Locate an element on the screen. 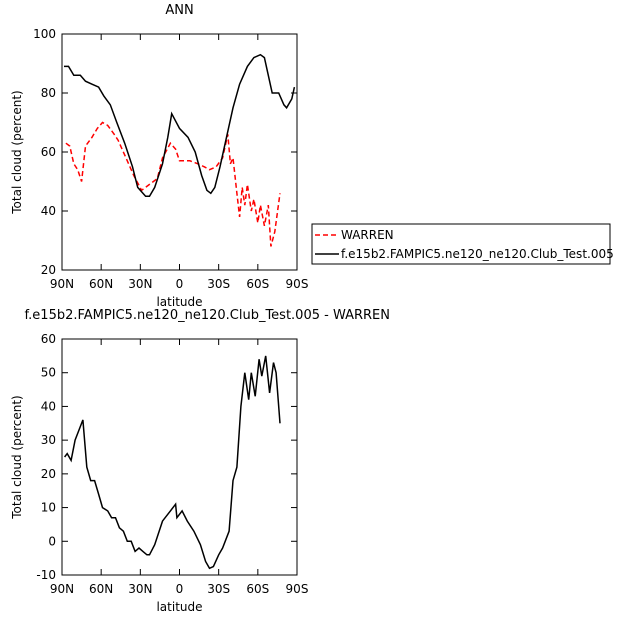 This screenshot has height=625, width=621. y-tick-label: 10 is located at coordinates (48, 508).